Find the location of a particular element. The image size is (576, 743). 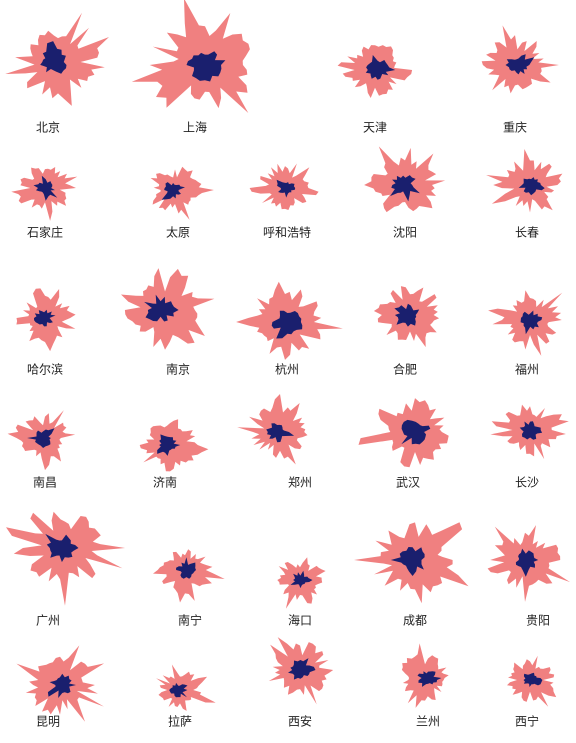

city-label: 南宁 is located at coordinates (190, 620).